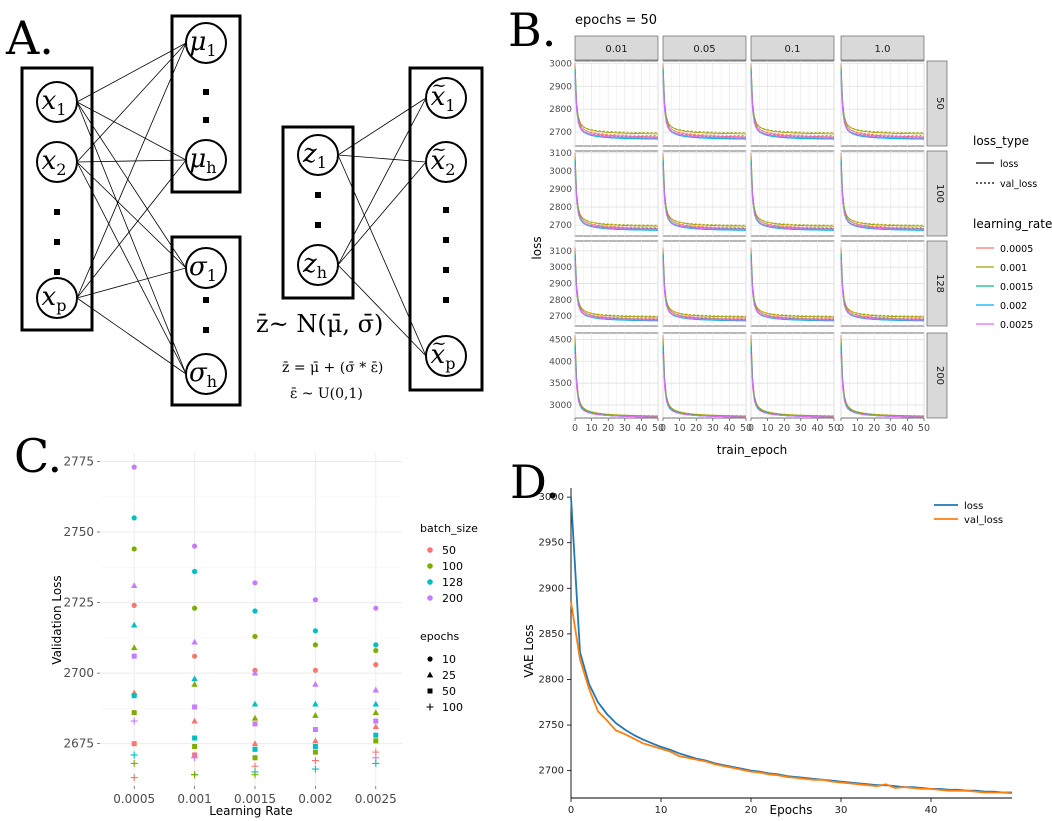 The image size is (1052, 821). What do you see at coordinates (206, 104) in the screenshot?
I see `mu-layer-box` at bounding box center [206, 104].